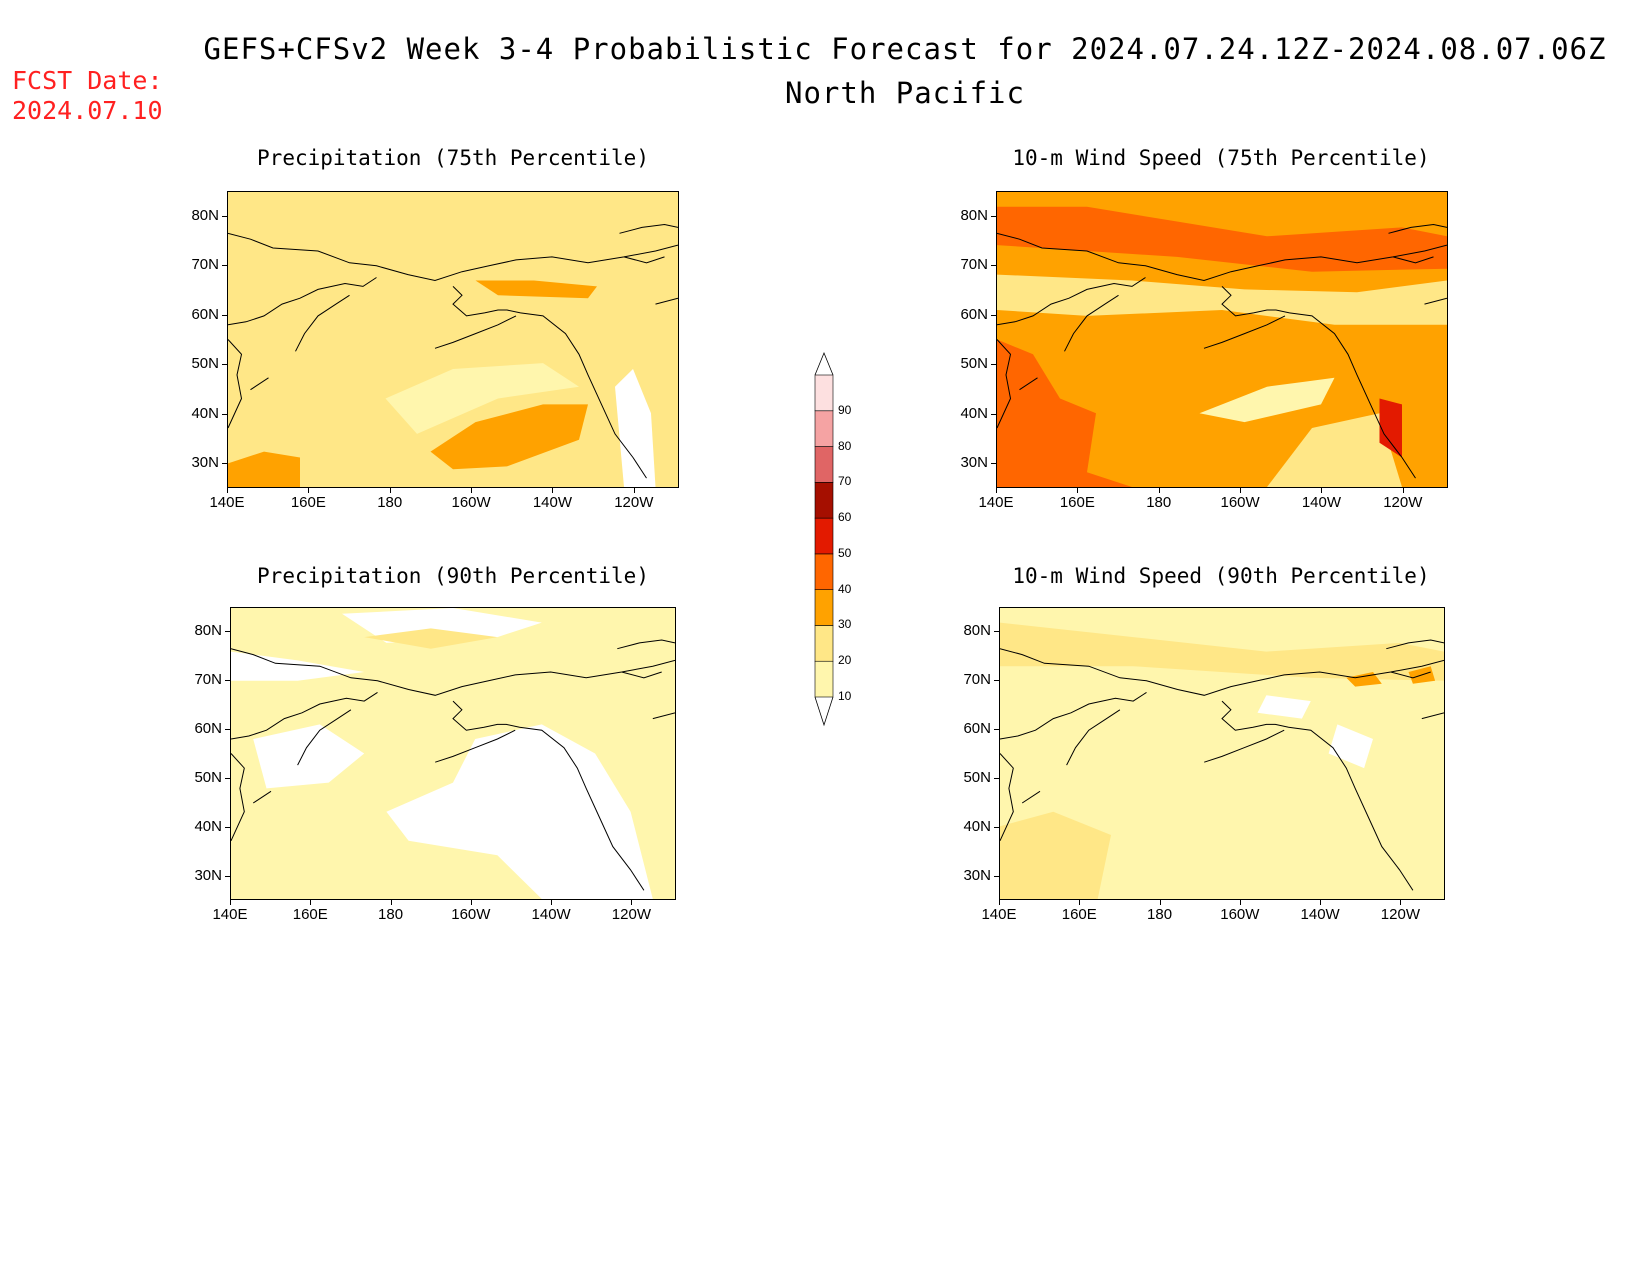 This screenshot has height=1275, width=1650. I want to click on lat-tick-label: 80N, so click(977, 631).